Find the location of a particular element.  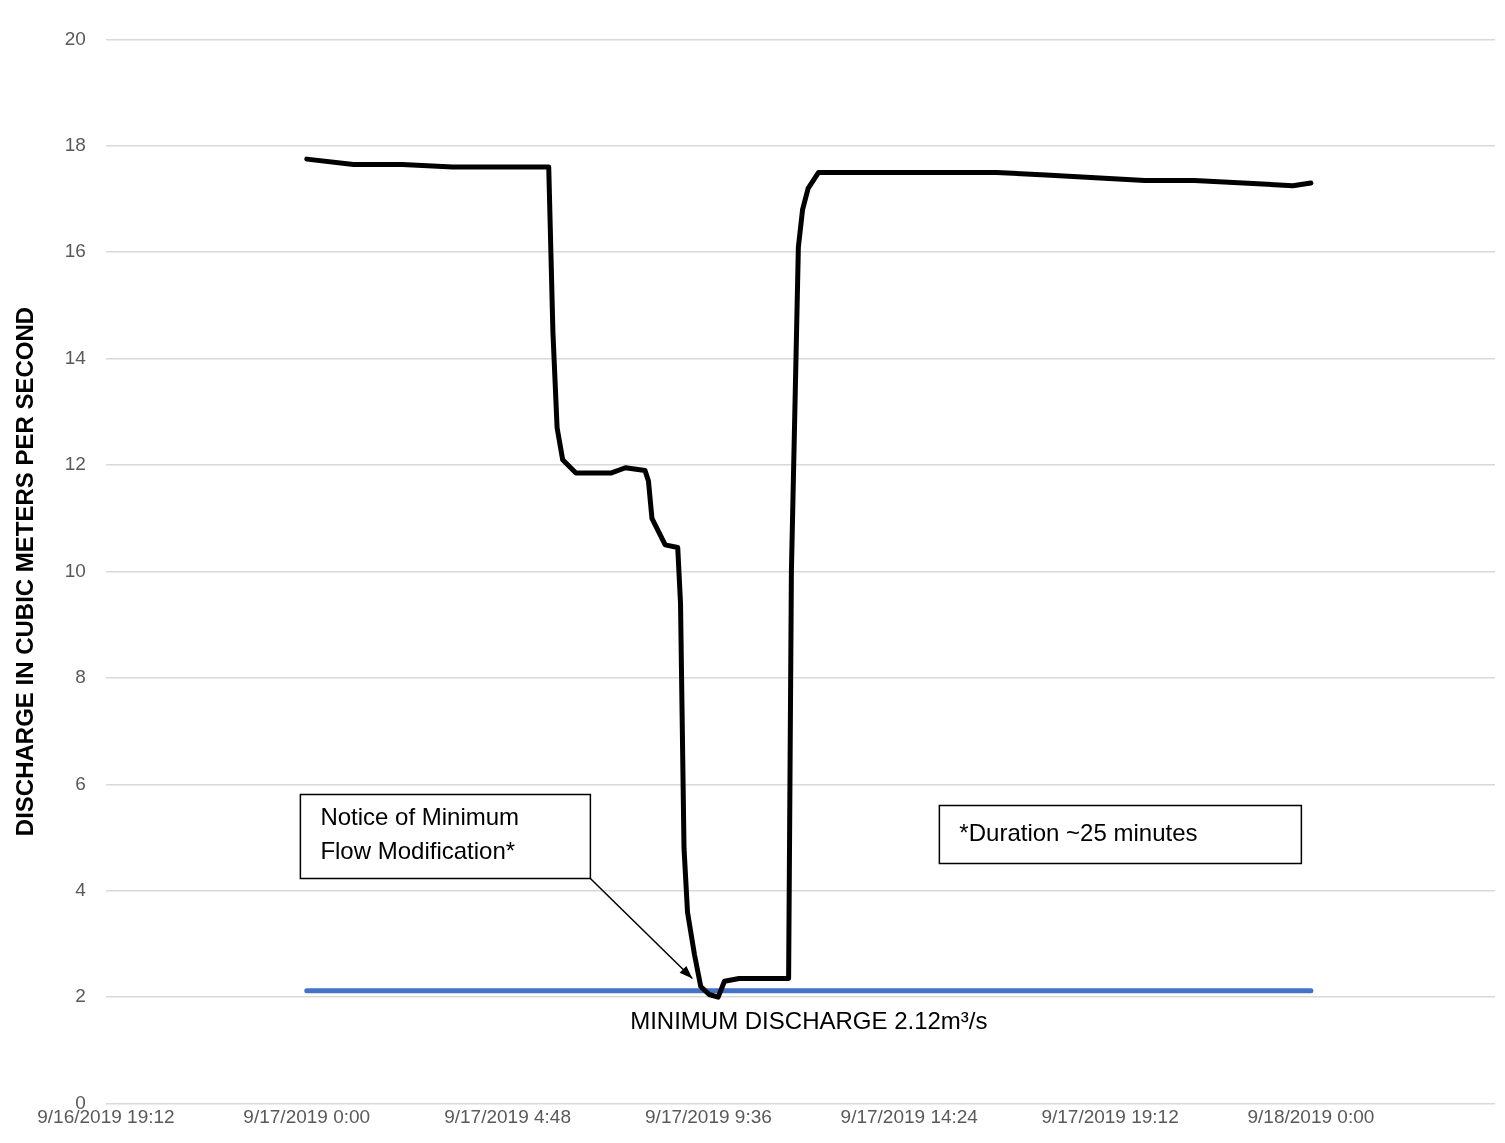

y-tick-label: 8 is located at coordinates (80, 677).